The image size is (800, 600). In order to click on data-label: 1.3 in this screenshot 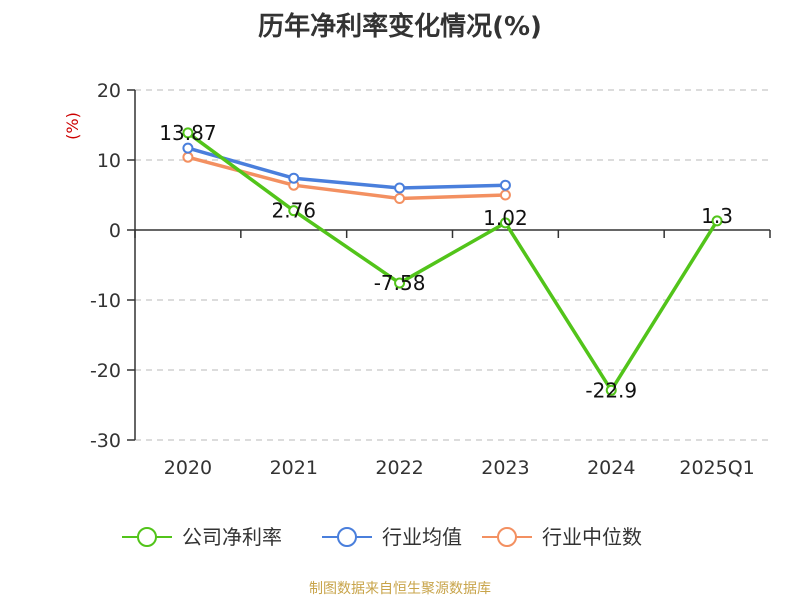, I will do `click(717, 216)`.